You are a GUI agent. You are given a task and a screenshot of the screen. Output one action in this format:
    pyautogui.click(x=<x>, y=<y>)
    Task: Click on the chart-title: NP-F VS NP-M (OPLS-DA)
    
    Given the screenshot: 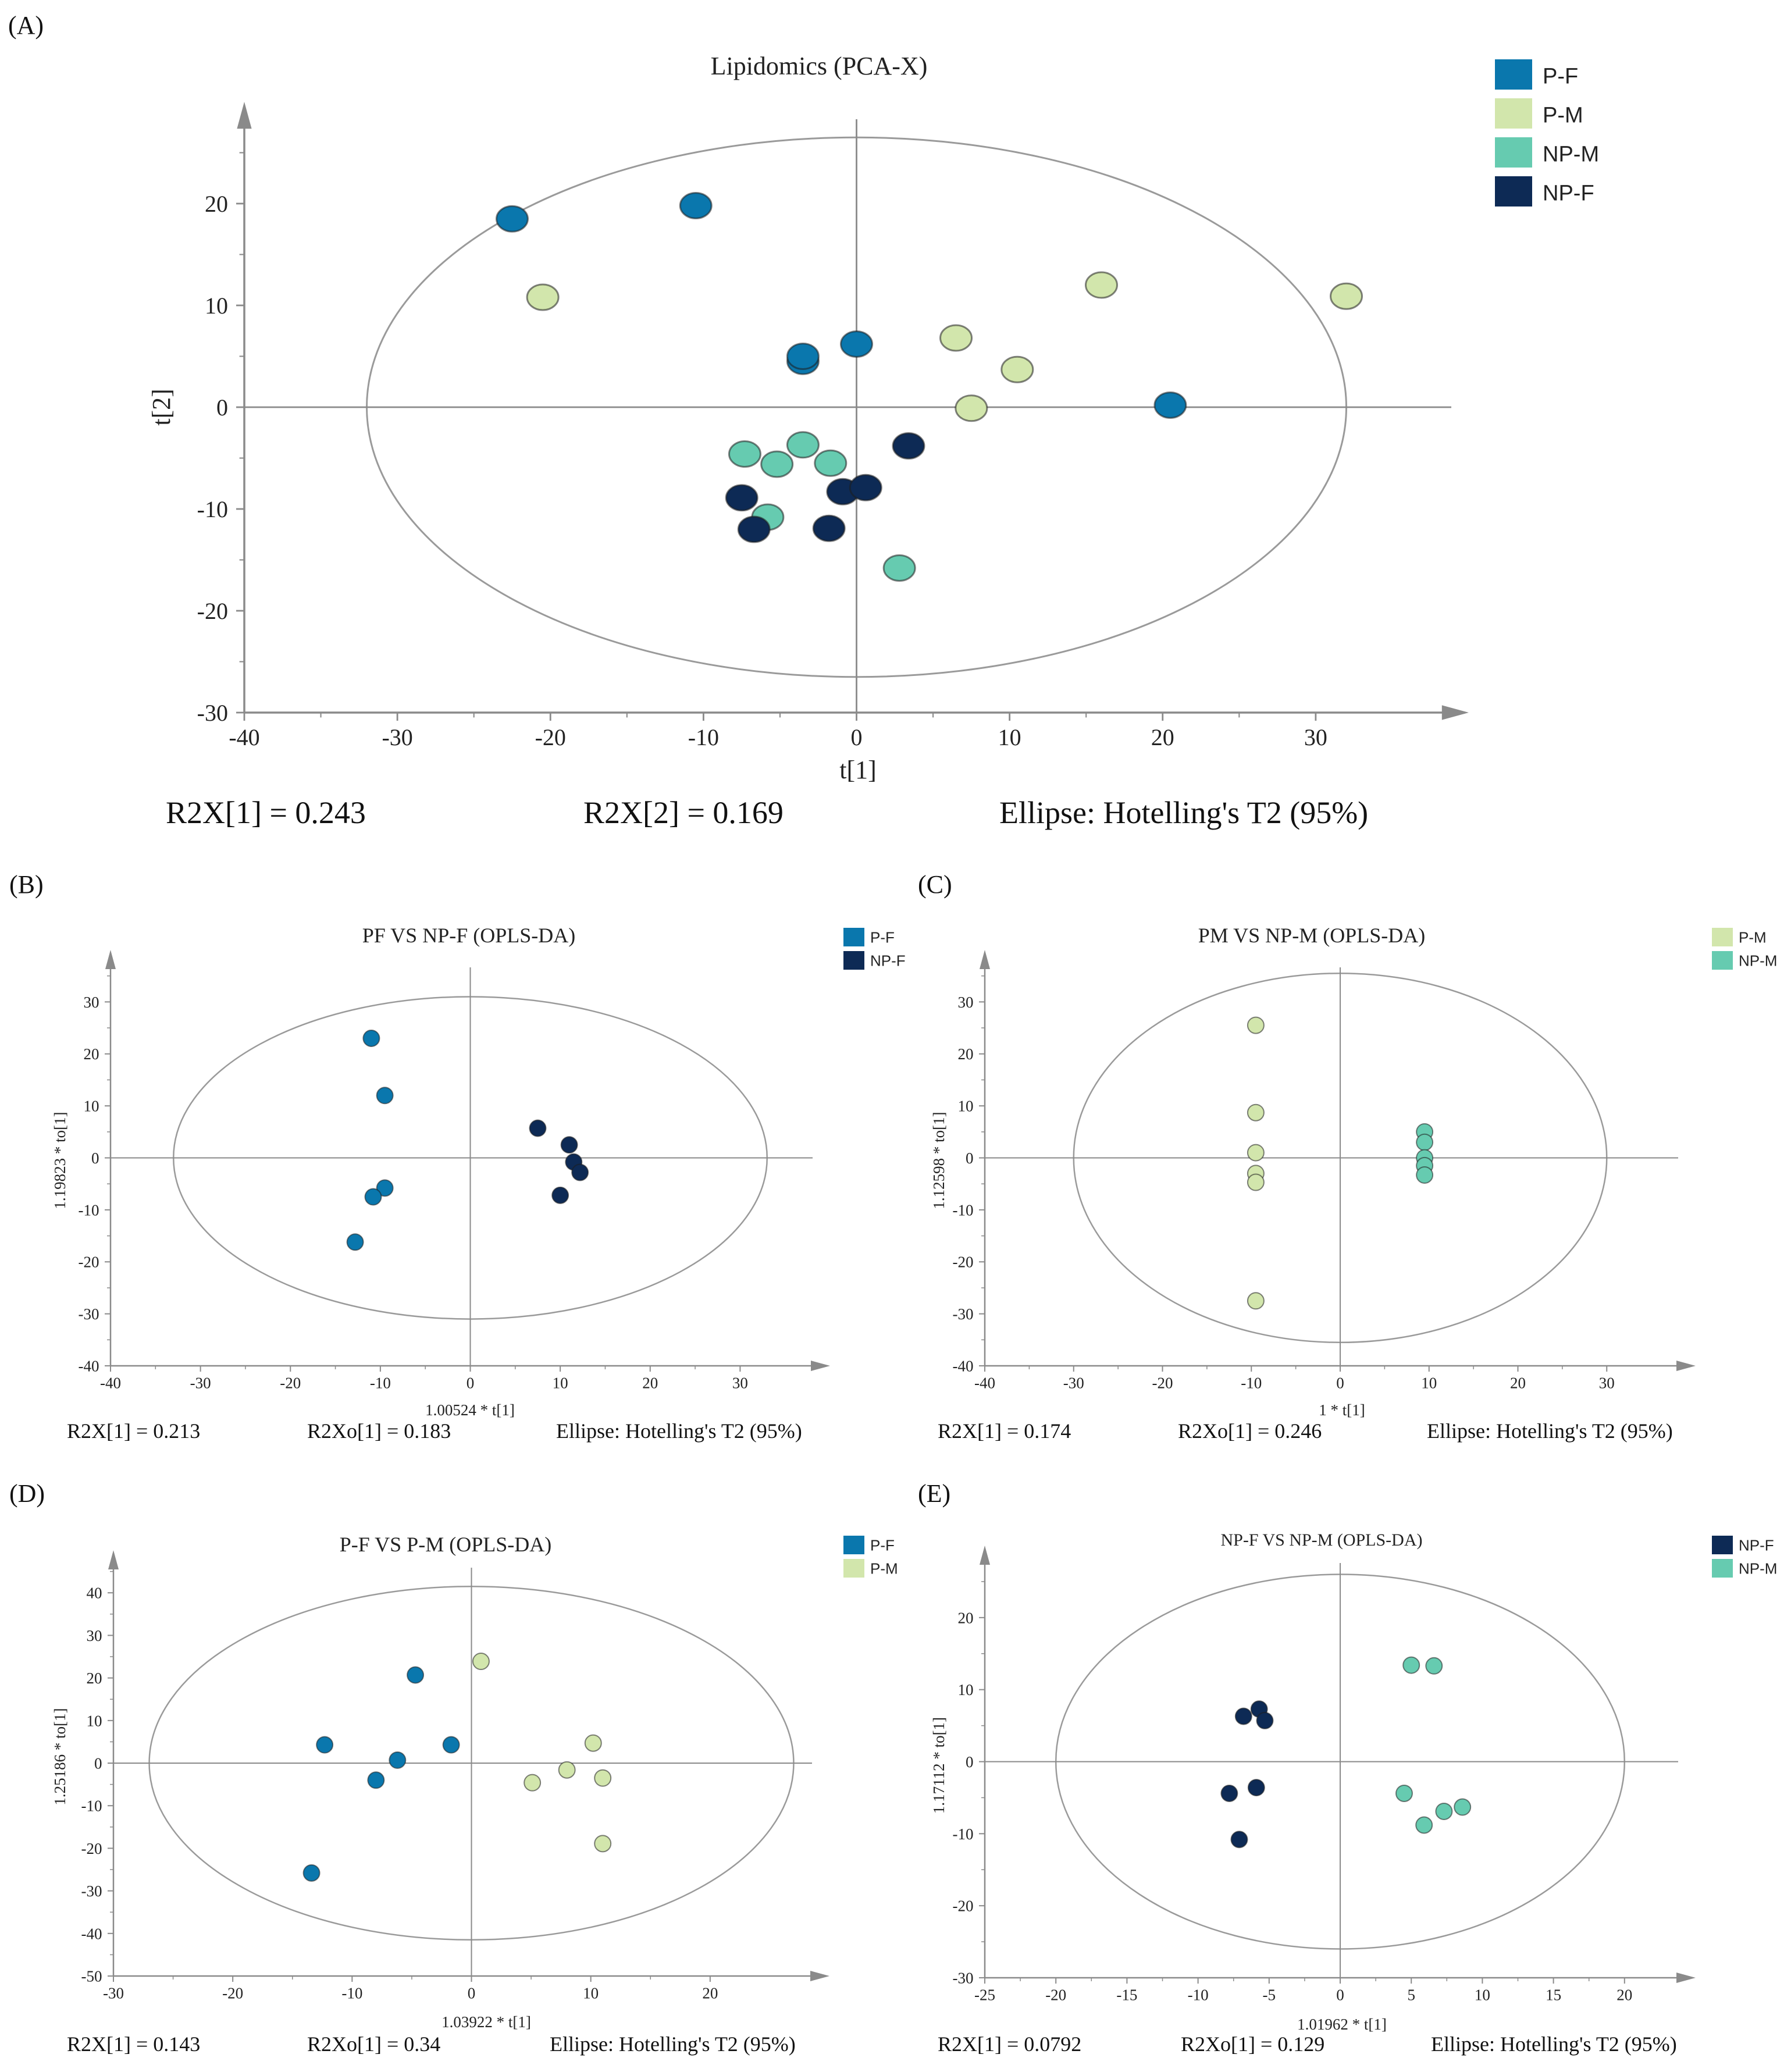 What is the action you would take?
    pyautogui.click(x=1321, y=1540)
    